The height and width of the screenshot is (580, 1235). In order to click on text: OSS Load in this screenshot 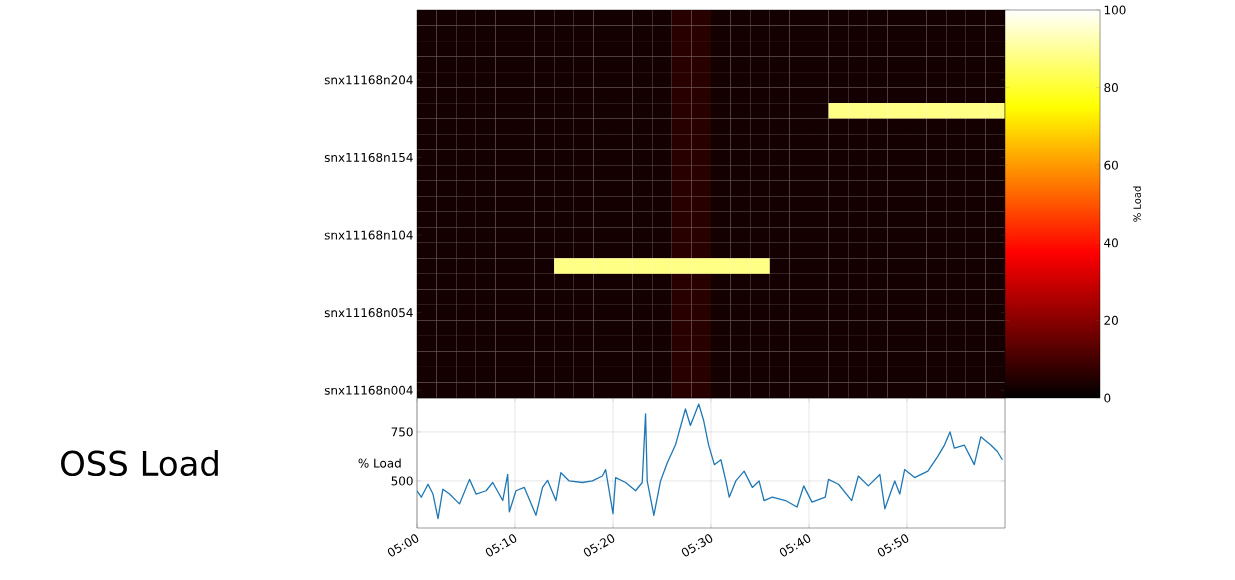, I will do `click(139, 463)`.